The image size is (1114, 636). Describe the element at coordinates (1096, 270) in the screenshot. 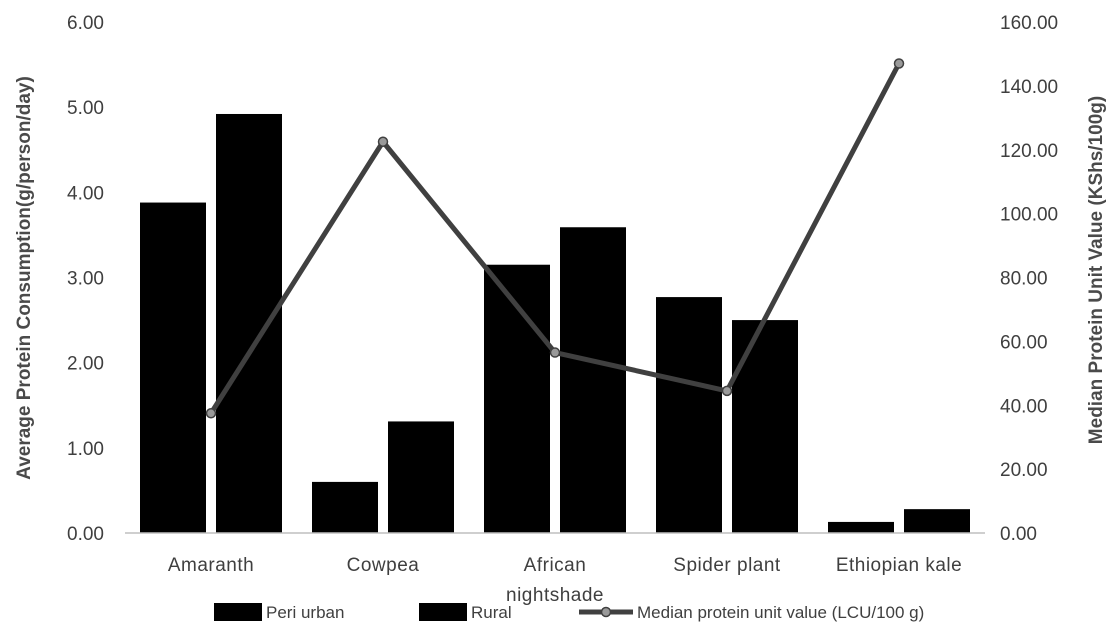

I see `right-axis-title: Median Protein Unit Value (KShs/100g)` at that location.